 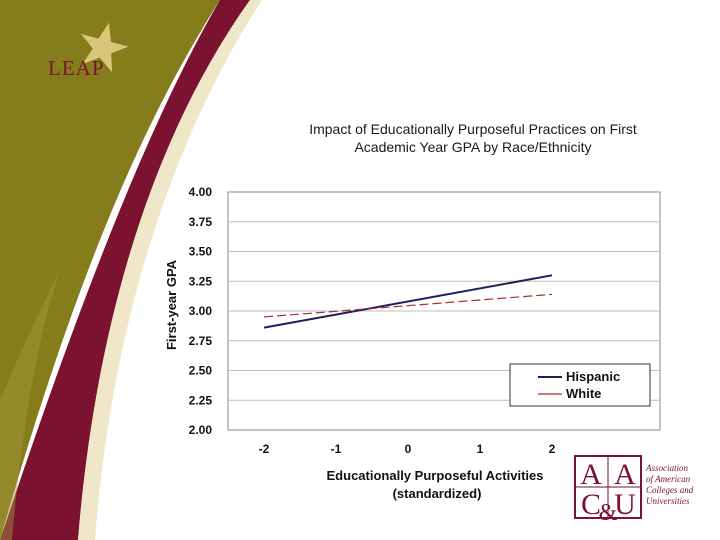 What do you see at coordinates (336, 449) in the screenshot?
I see `x-tick-label: -1` at bounding box center [336, 449].